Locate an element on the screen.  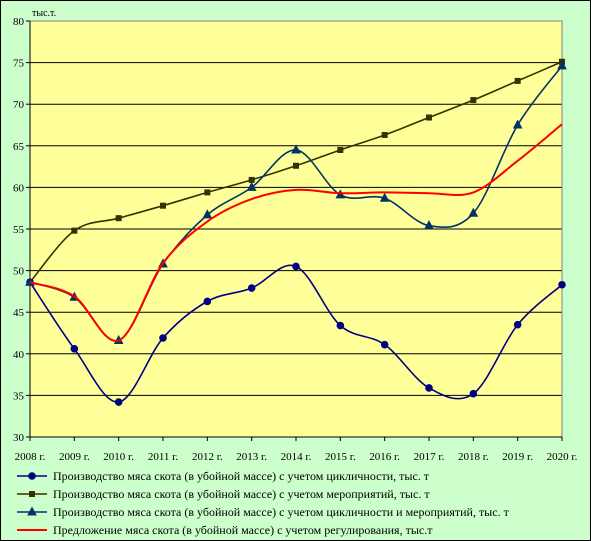
y-tick-label: 80 is located at coordinates (19, 22).